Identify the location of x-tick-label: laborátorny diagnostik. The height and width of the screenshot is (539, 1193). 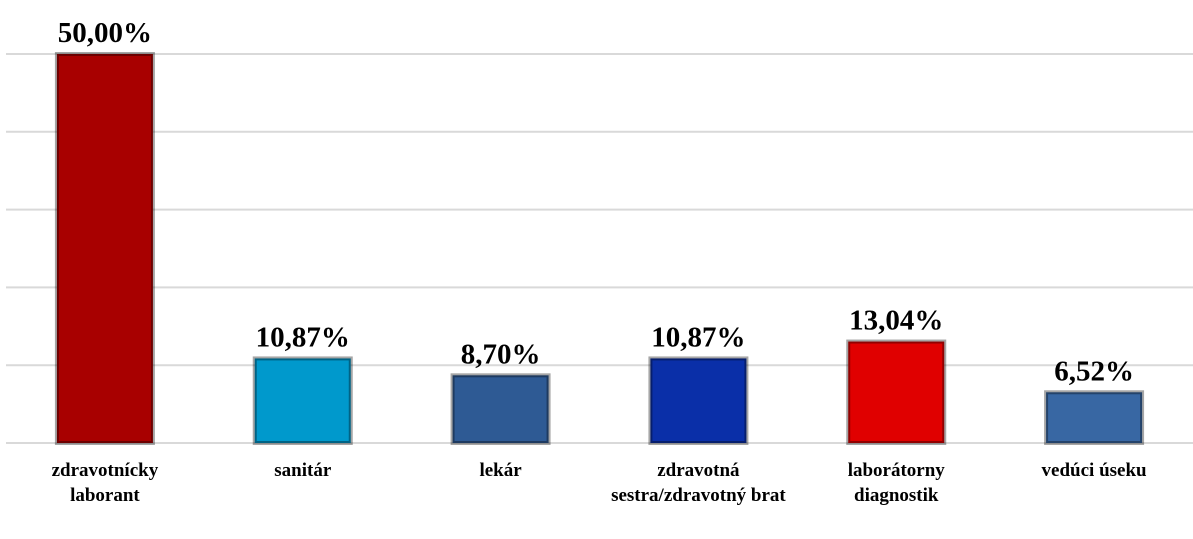
(896, 483).